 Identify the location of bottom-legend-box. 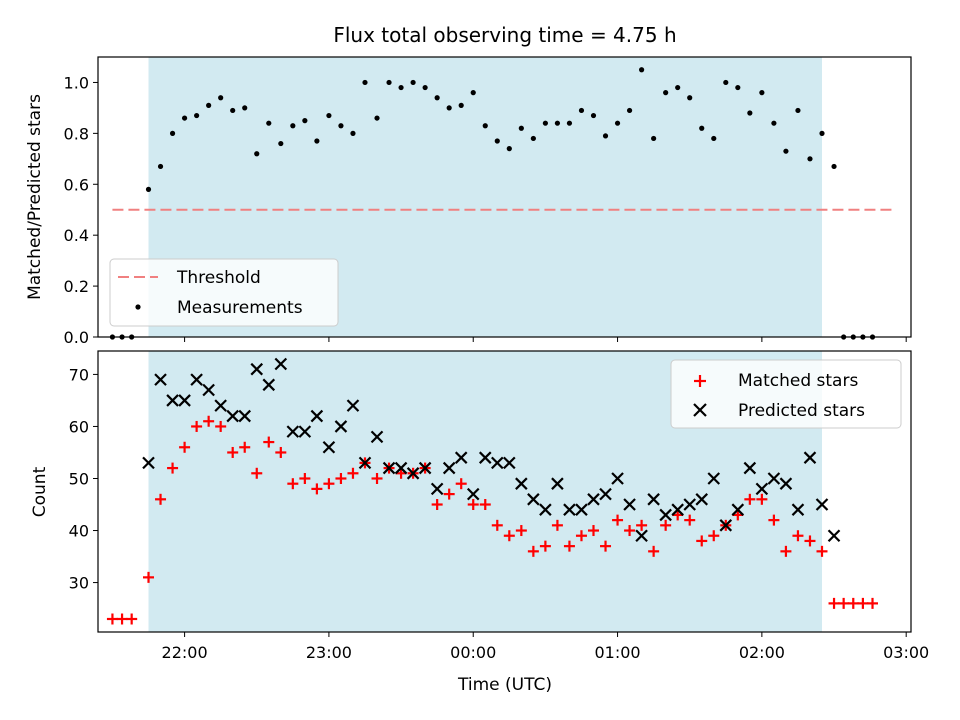
(786, 394).